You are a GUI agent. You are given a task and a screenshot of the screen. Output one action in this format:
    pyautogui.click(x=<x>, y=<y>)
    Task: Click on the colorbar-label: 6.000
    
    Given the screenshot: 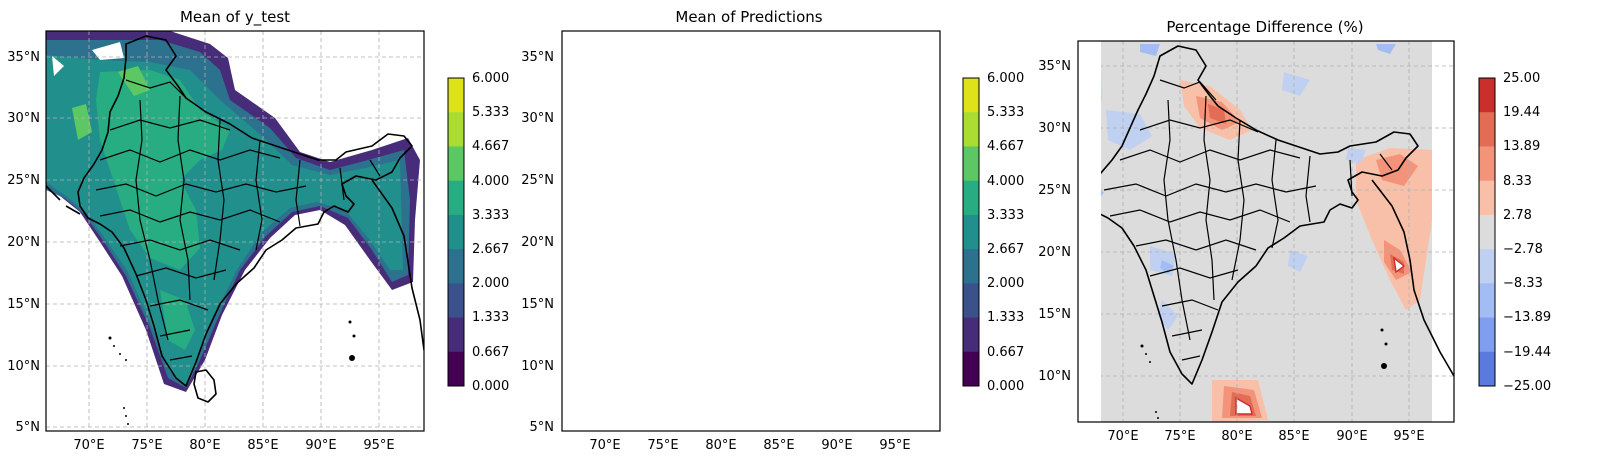 What is the action you would take?
    pyautogui.click(x=490, y=78)
    